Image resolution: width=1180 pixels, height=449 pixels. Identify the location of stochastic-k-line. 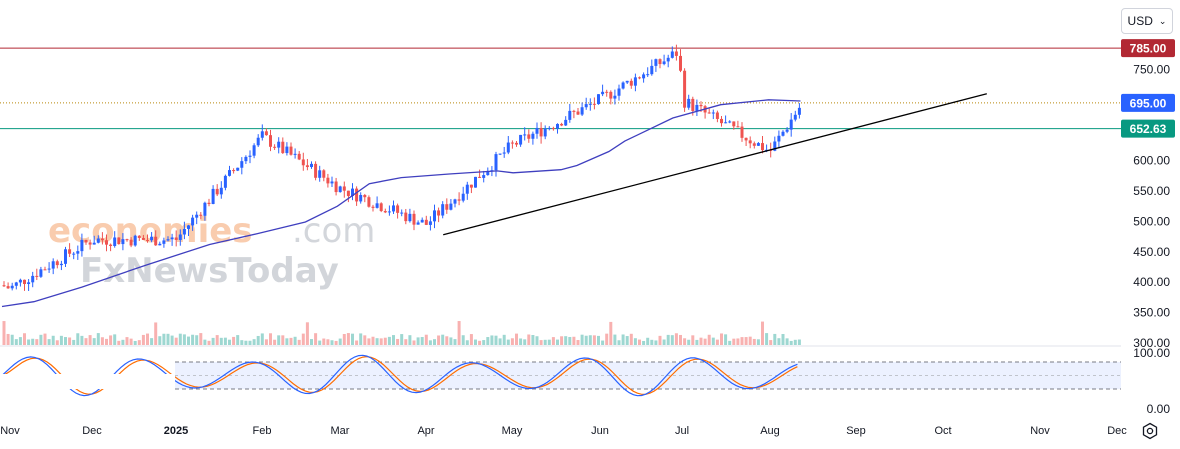
(399, 375).